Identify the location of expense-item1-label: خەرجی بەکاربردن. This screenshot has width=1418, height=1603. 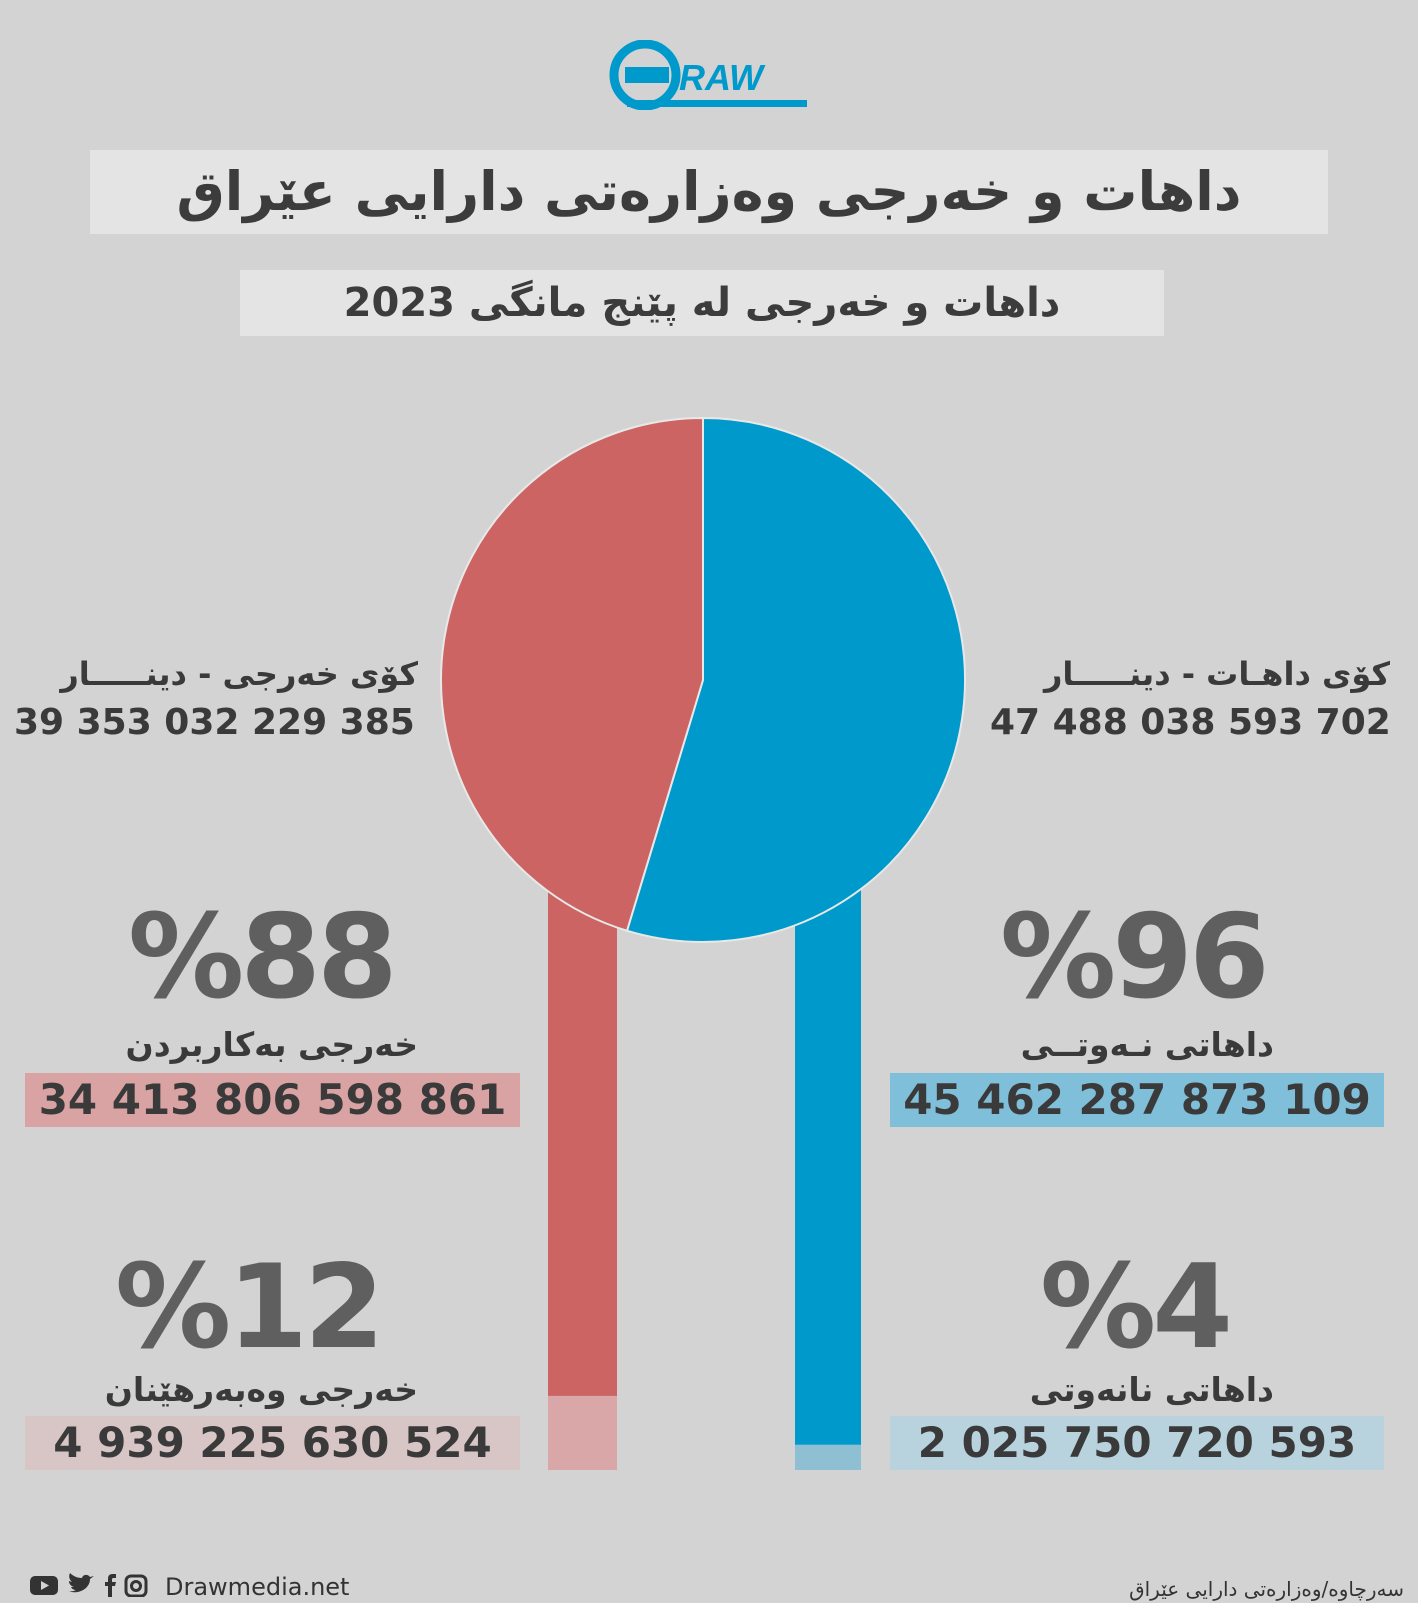
(271, 1044).